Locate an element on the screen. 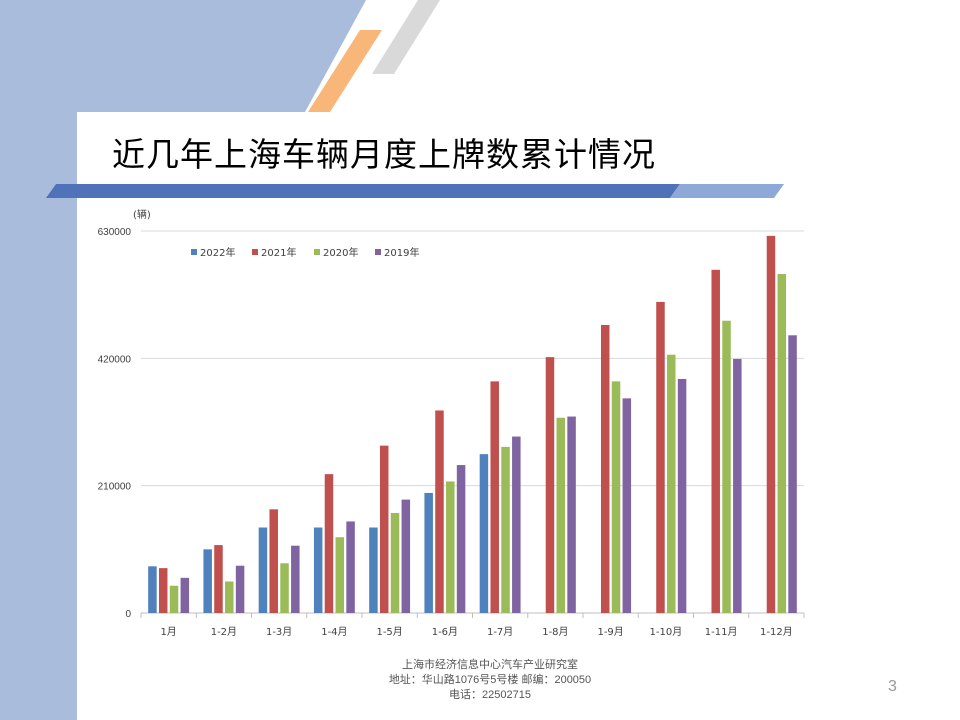 Image resolution: width=960 pixels, height=720 pixels. x-tick-label: 1-7月 is located at coordinates (500, 632).